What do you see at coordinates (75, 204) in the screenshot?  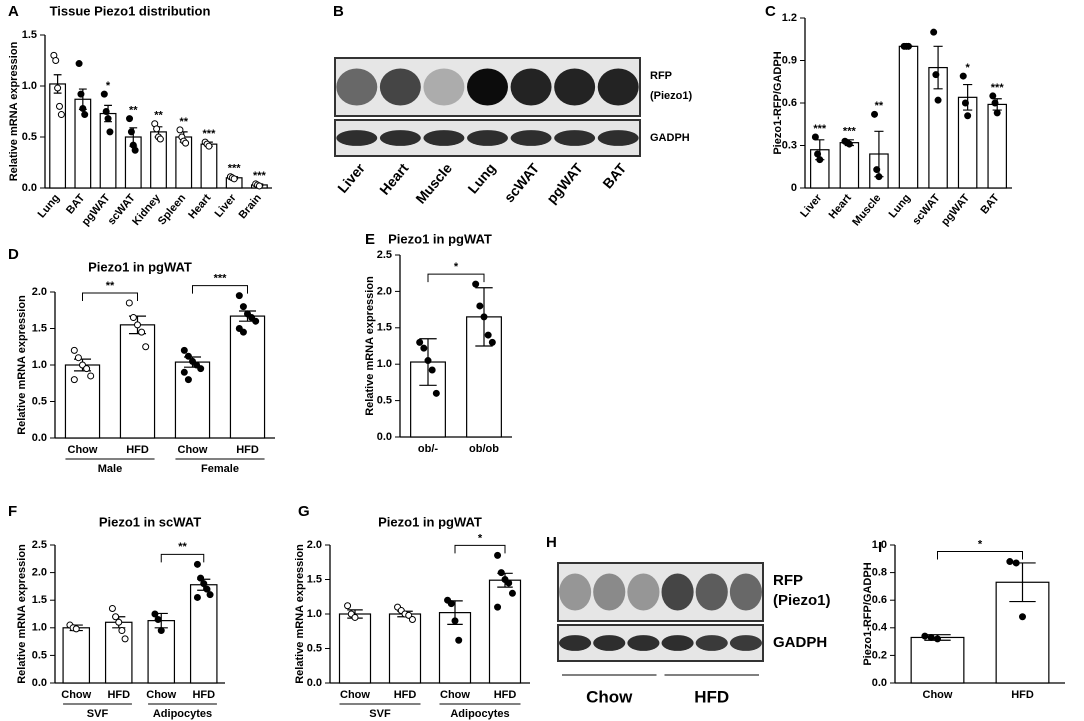 I see `x-tick-label: BAT` at bounding box center [75, 204].